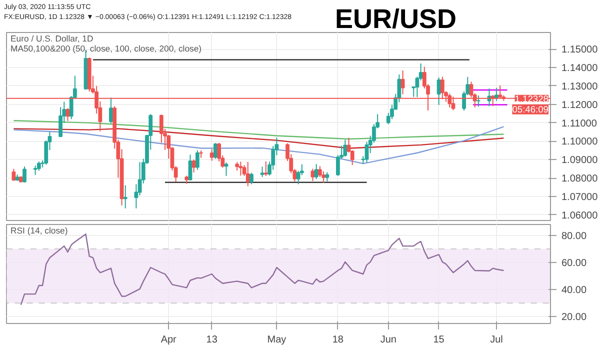 Image resolution: width=600 pixels, height=350 pixels. What do you see at coordinates (531, 99) in the screenshot?
I see `ref-line-label: 1.12328` at bounding box center [531, 99].